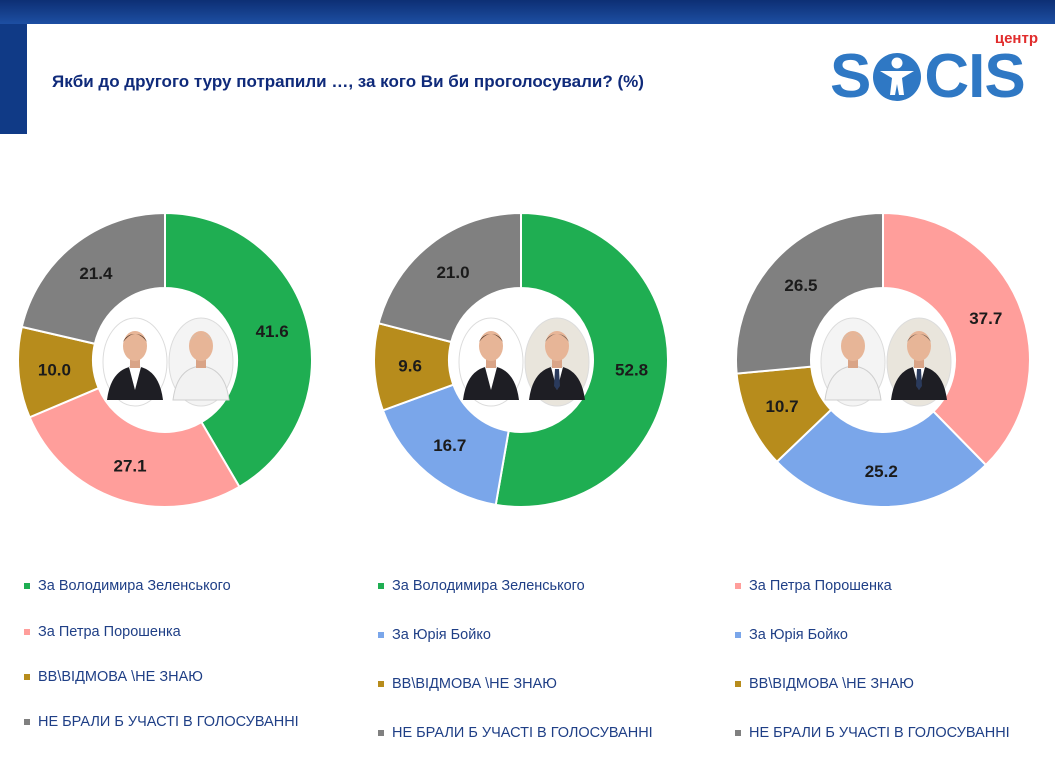  What do you see at coordinates (272, 331) in the screenshot?
I see `data-label: 41.6` at bounding box center [272, 331].